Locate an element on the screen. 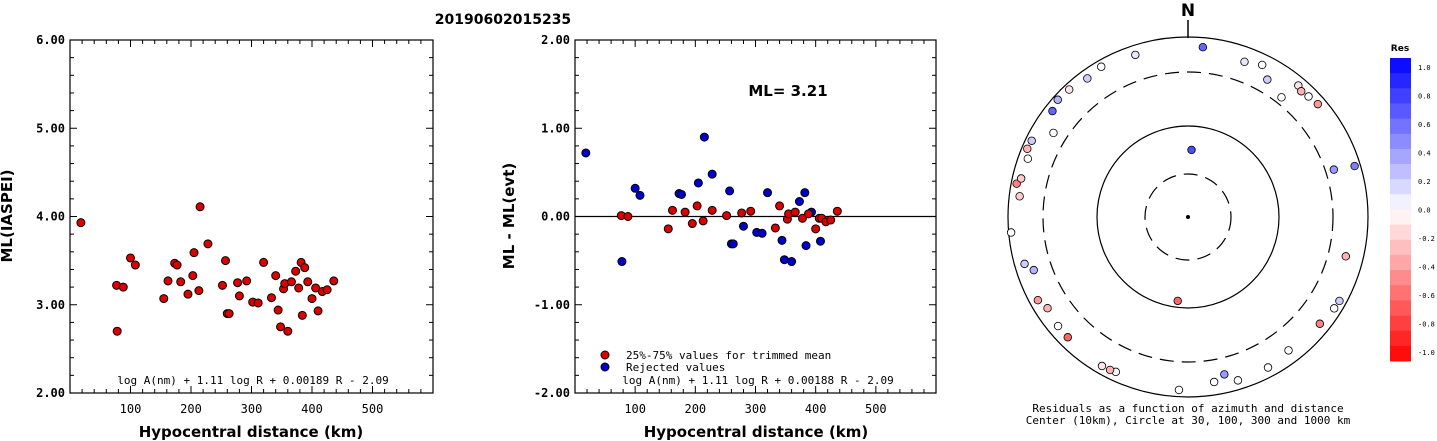  ring-100km is located at coordinates (1188, 217).